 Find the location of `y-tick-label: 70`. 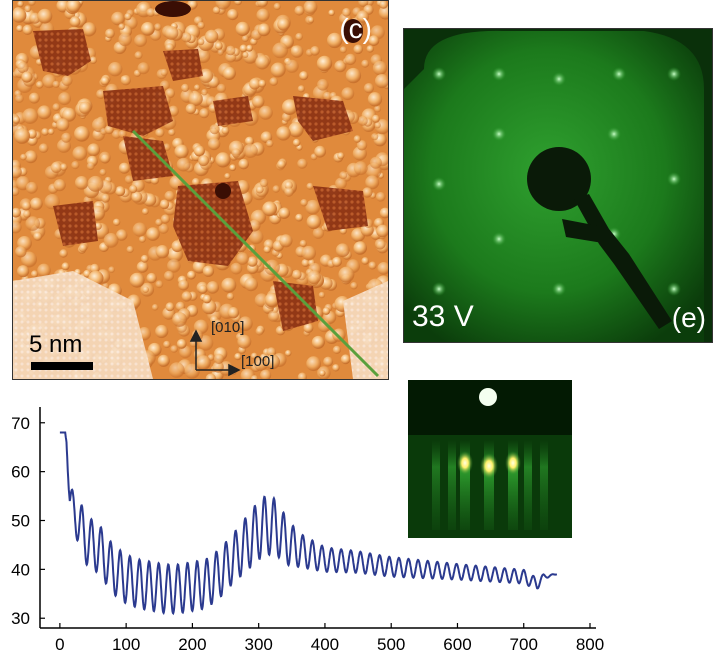

y-tick-label: 70 is located at coordinates (20, 423).